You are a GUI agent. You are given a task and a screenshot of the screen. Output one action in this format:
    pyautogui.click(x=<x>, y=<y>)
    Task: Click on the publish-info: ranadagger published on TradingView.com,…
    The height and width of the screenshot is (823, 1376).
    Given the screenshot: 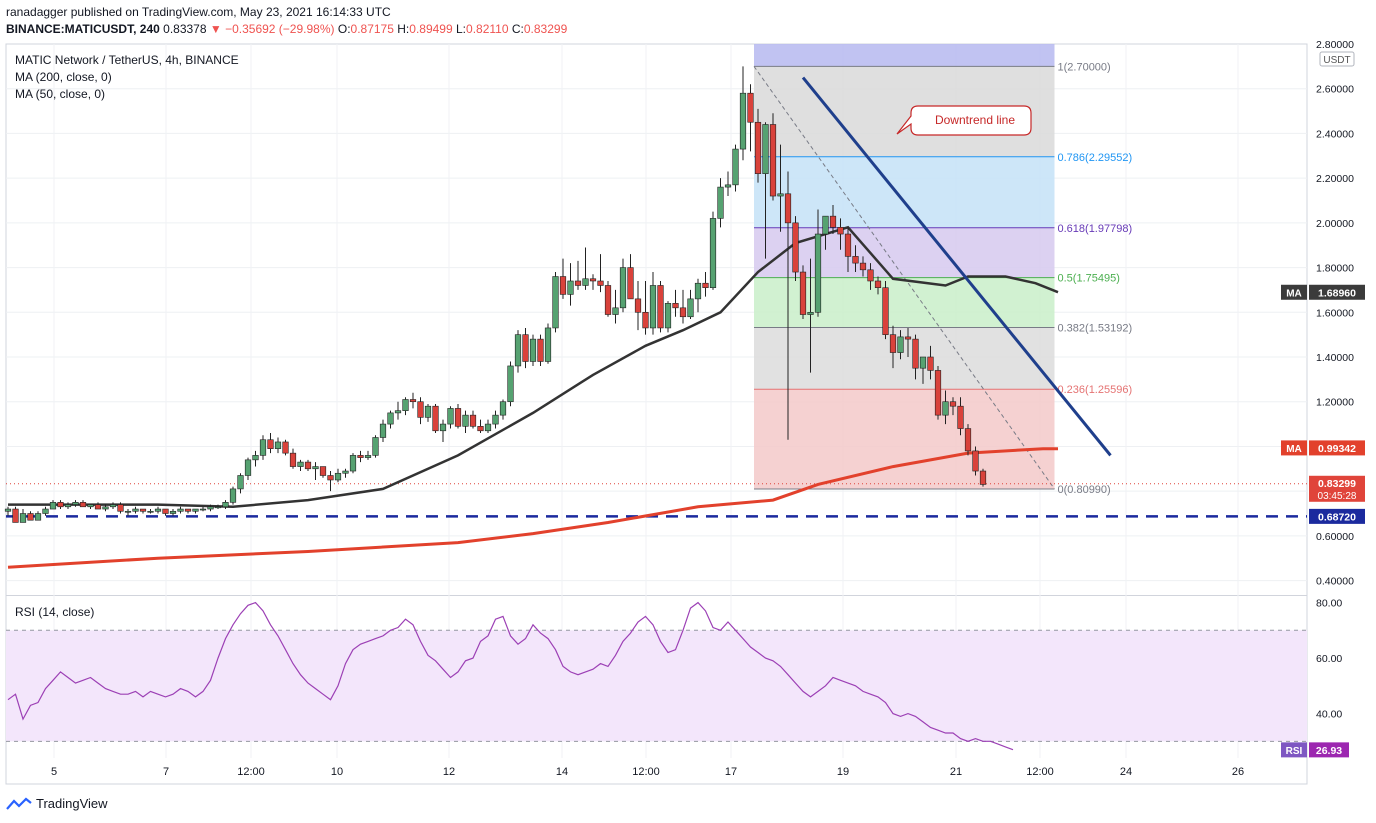 What is the action you would take?
    pyautogui.click(x=198, y=12)
    